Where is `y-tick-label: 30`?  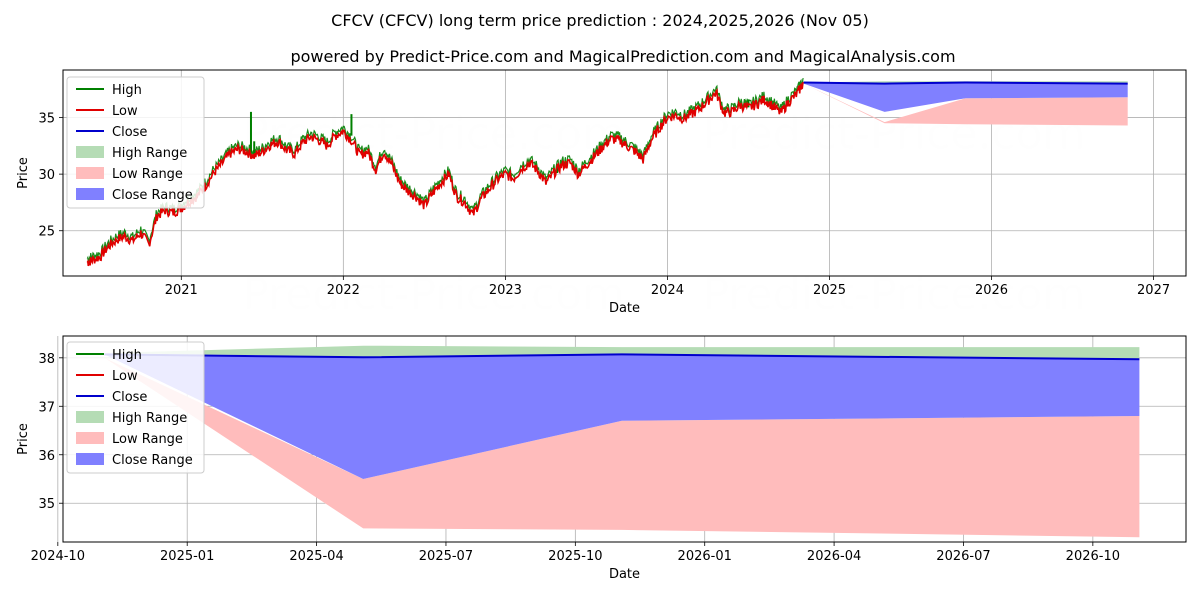 y-tick-label: 30 is located at coordinates (46, 175).